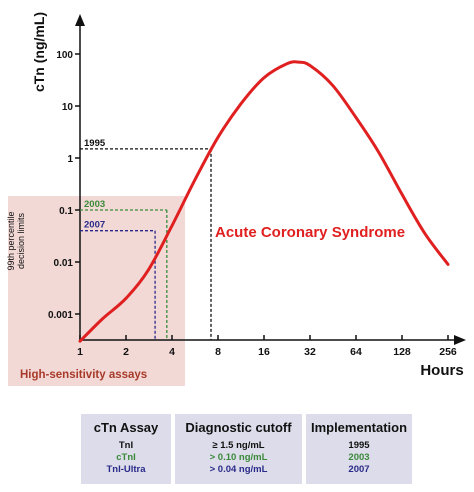 This screenshot has height=492, width=474. I want to click on column-header: Diagnostic cutoff, so click(238, 427).